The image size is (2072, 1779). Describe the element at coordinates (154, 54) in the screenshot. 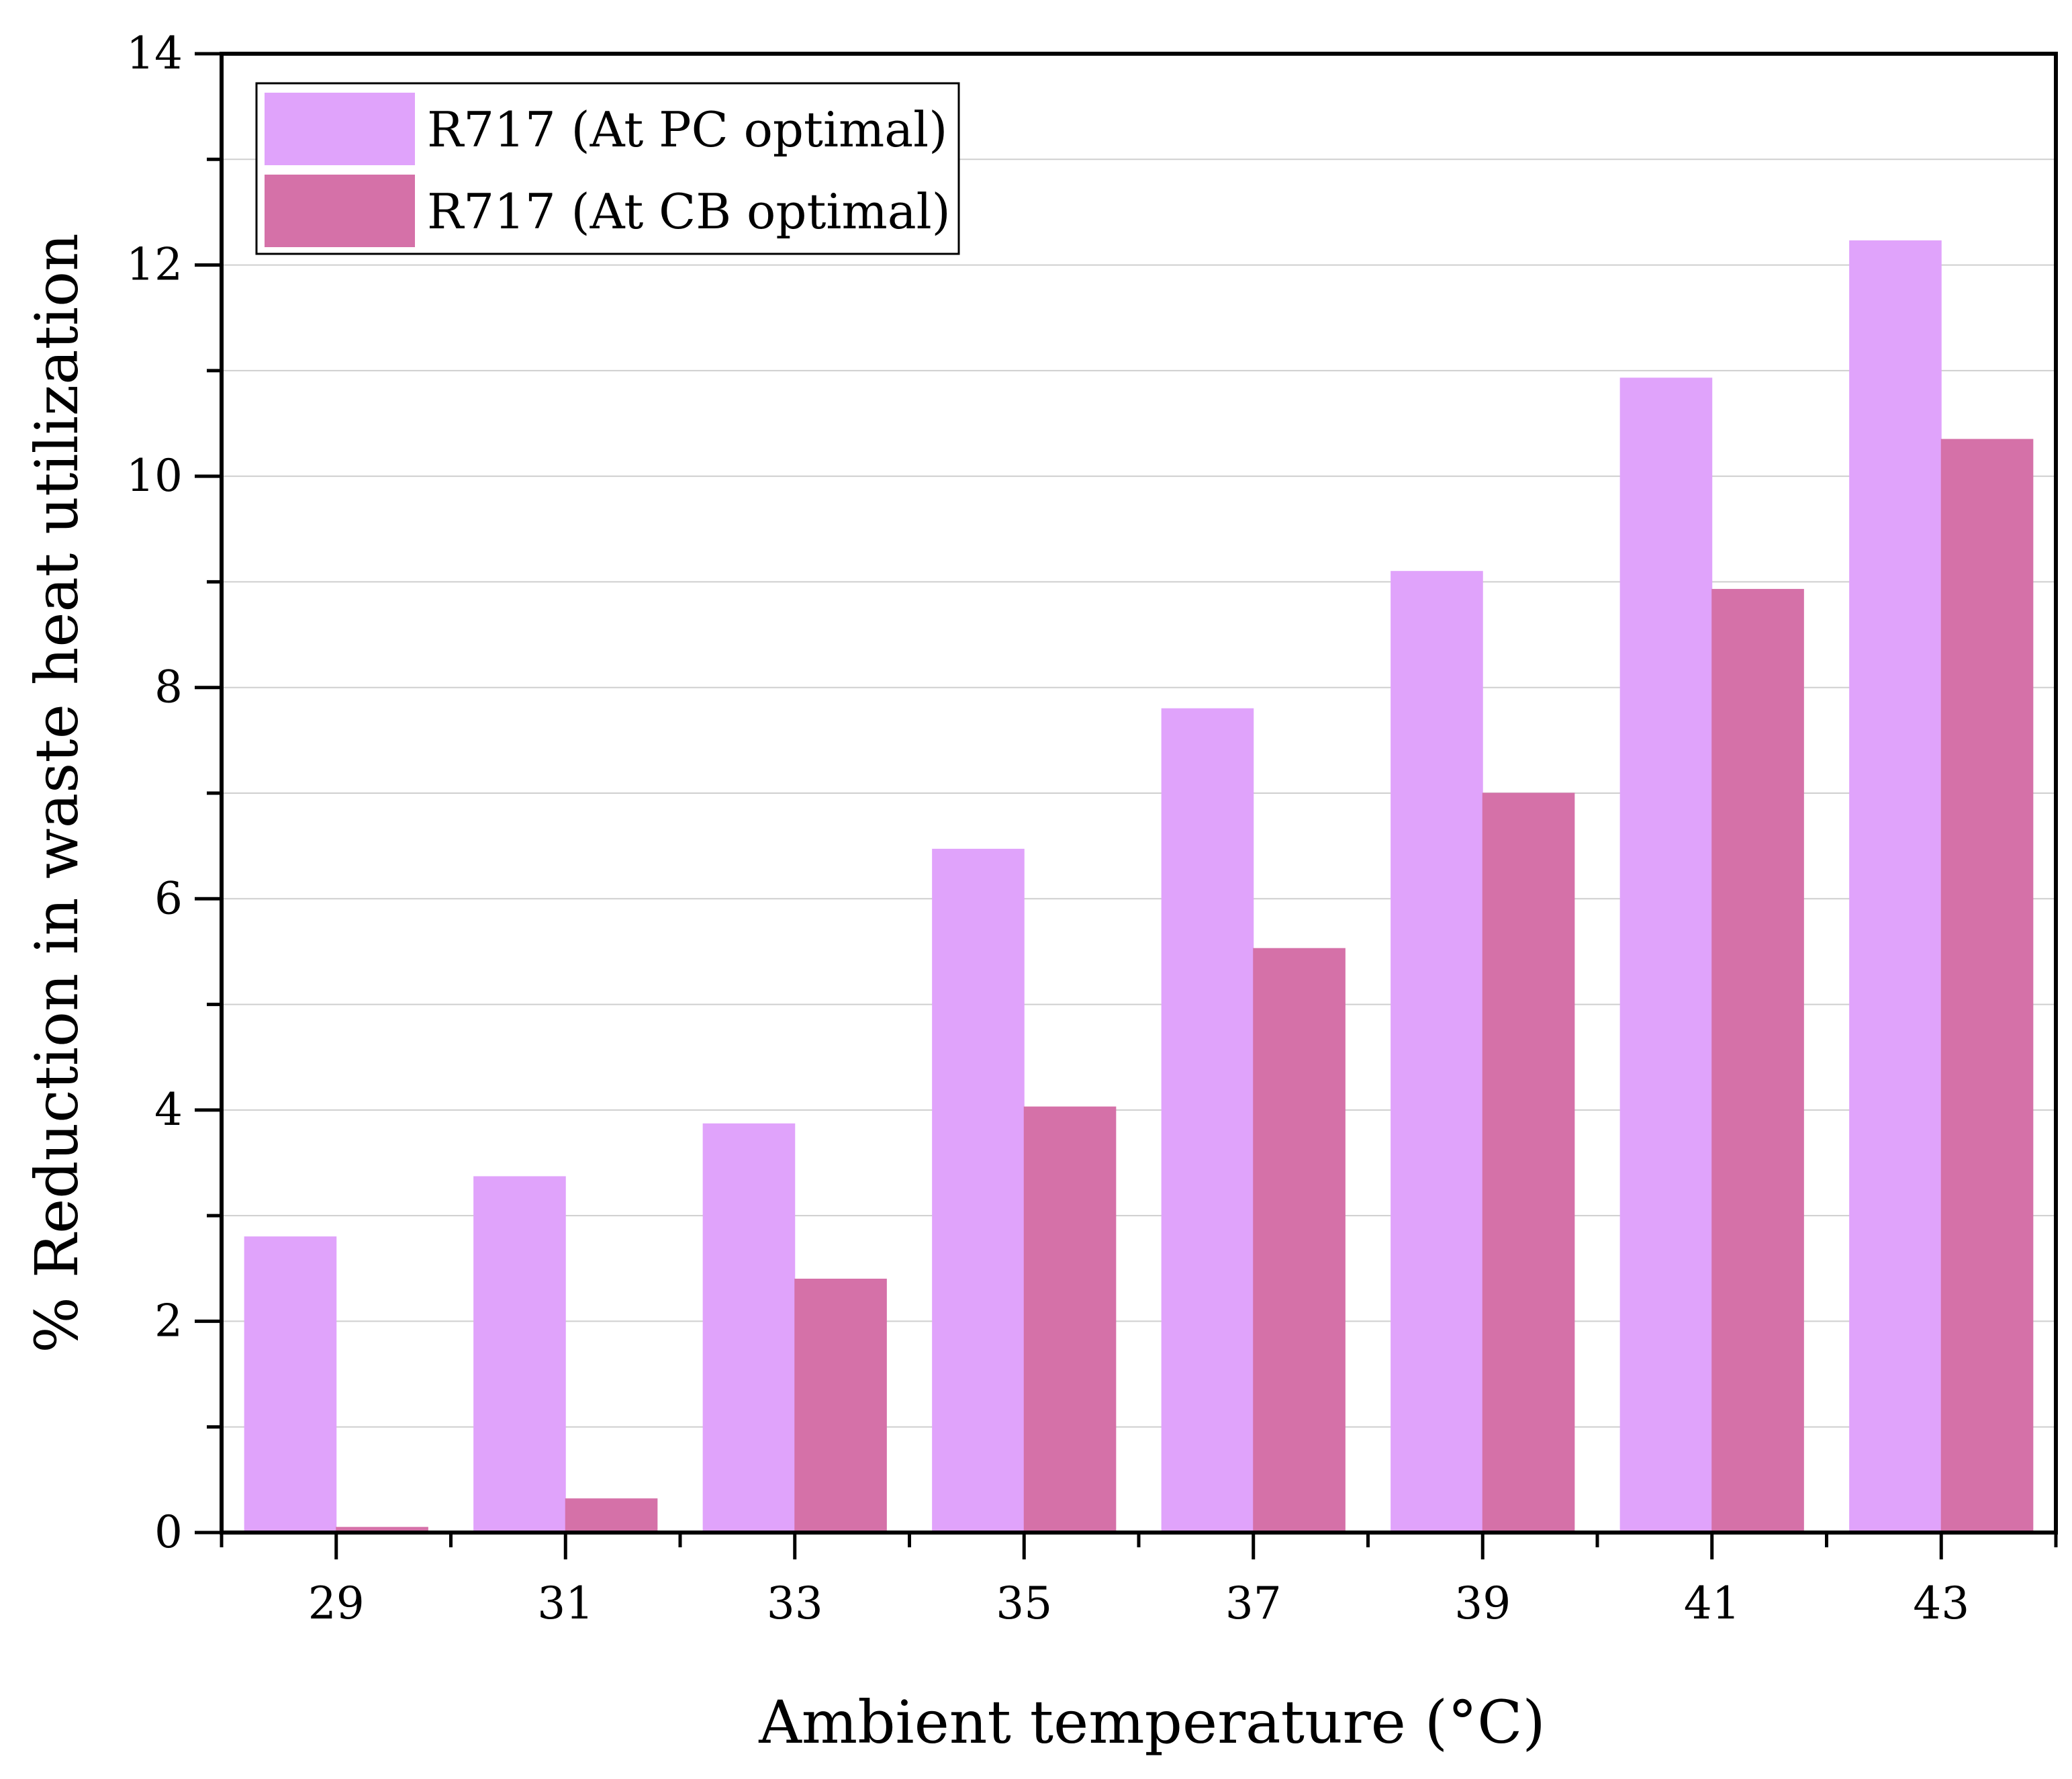

I see `y-tick-label: 14` at that location.